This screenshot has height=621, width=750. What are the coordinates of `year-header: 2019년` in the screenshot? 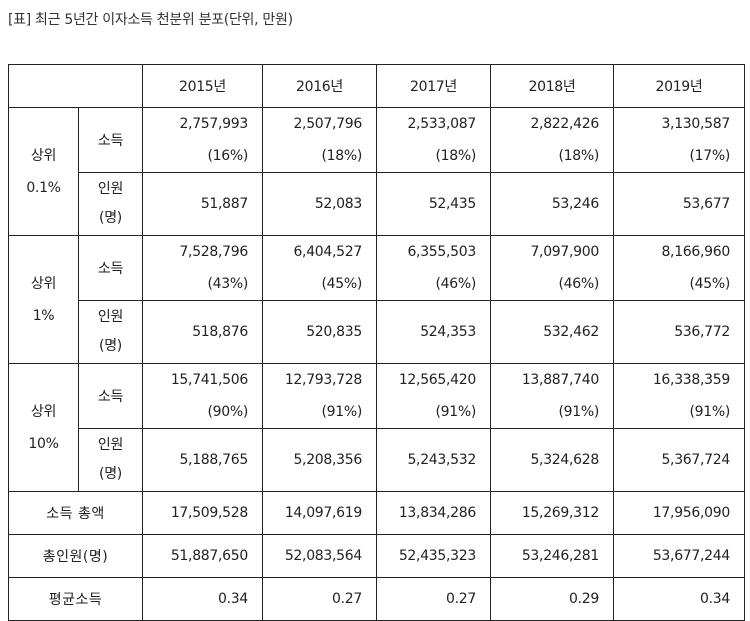 It's located at (679, 86).